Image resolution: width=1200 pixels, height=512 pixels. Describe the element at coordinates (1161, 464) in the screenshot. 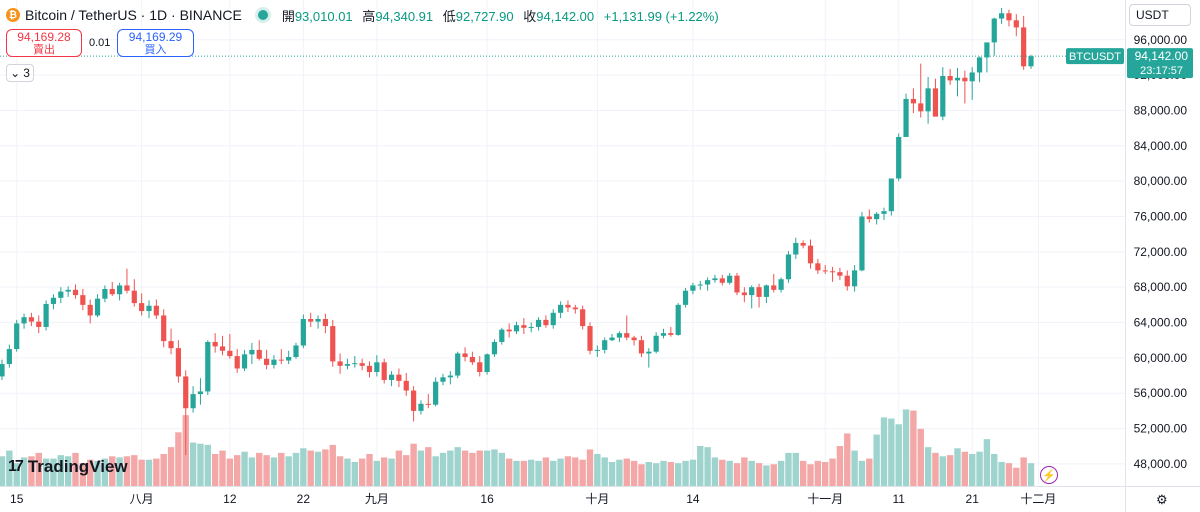

I see `y-tick-label: 48,000.00` at that location.